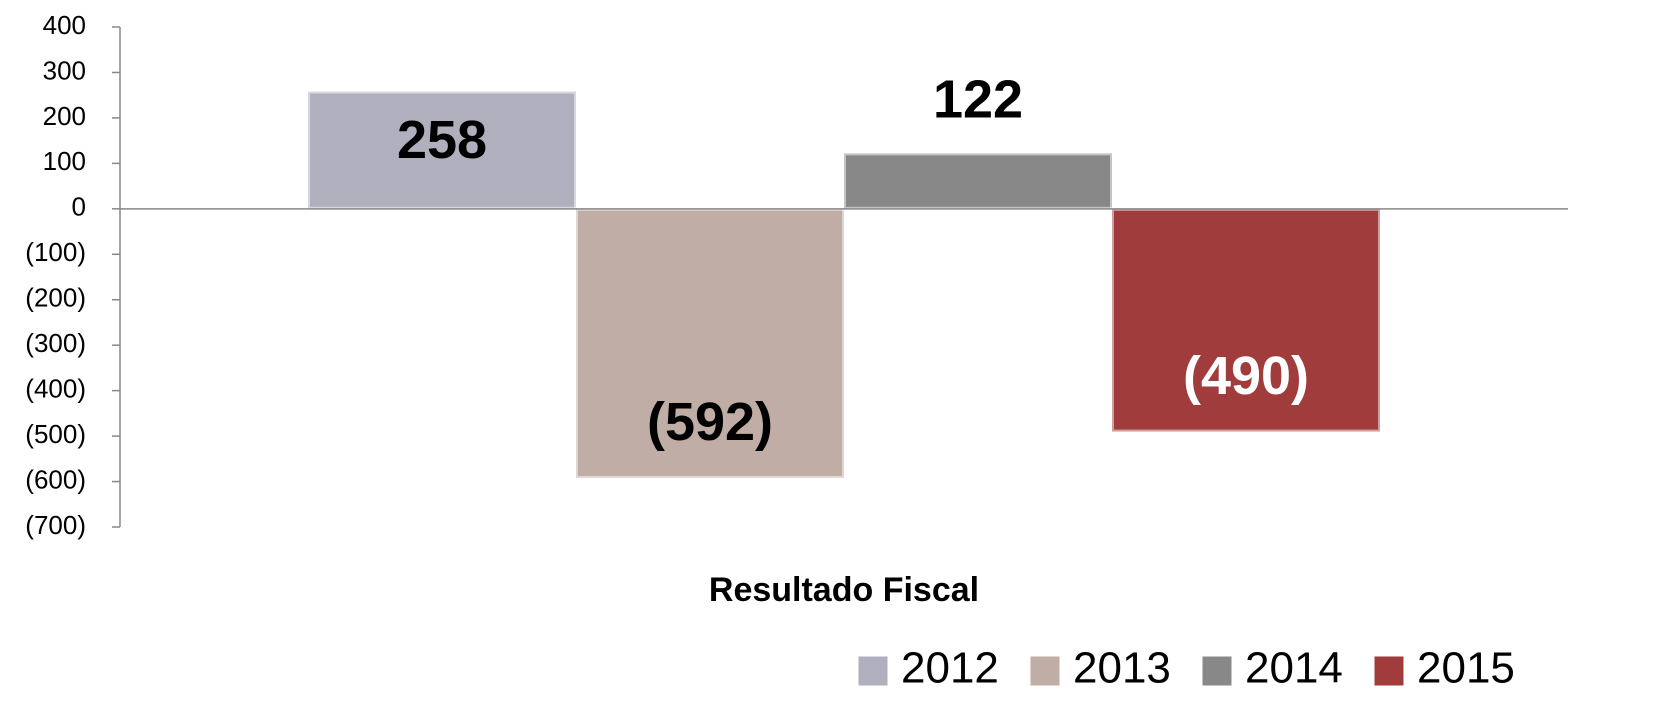  What do you see at coordinates (64, 25) in the screenshot?
I see `y-tick-label: 400` at bounding box center [64, 25].